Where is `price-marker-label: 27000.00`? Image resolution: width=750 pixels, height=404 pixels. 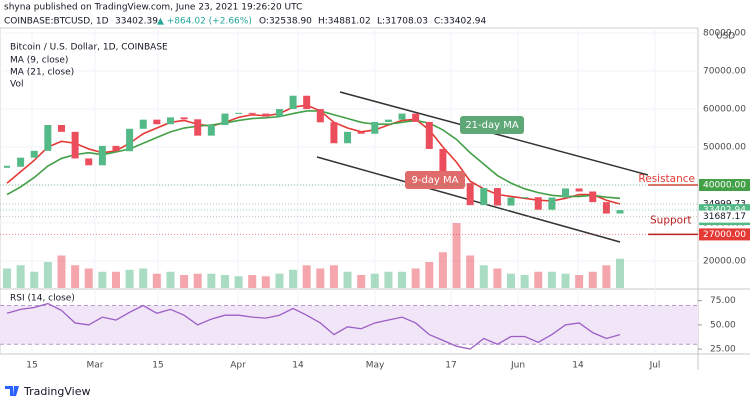 price-marker-label: 27000.00 is located at coordinates (724, 235).